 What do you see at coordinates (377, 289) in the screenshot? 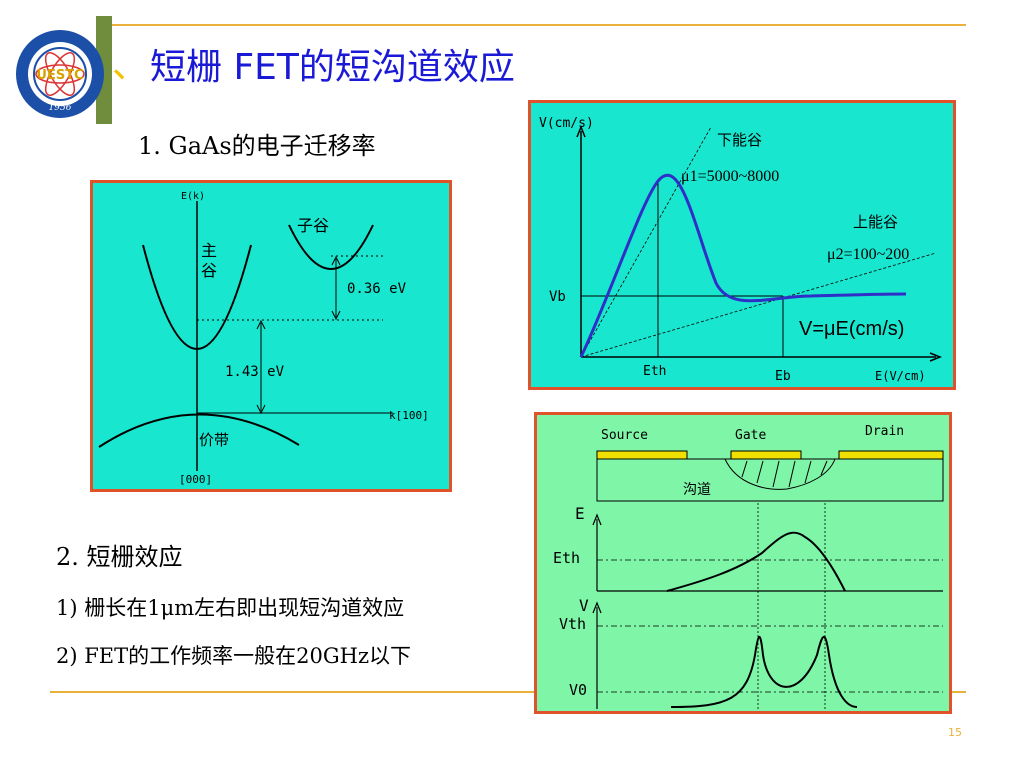
I see `svg-text: 0.36 eV` at bounding box center [377, 289].